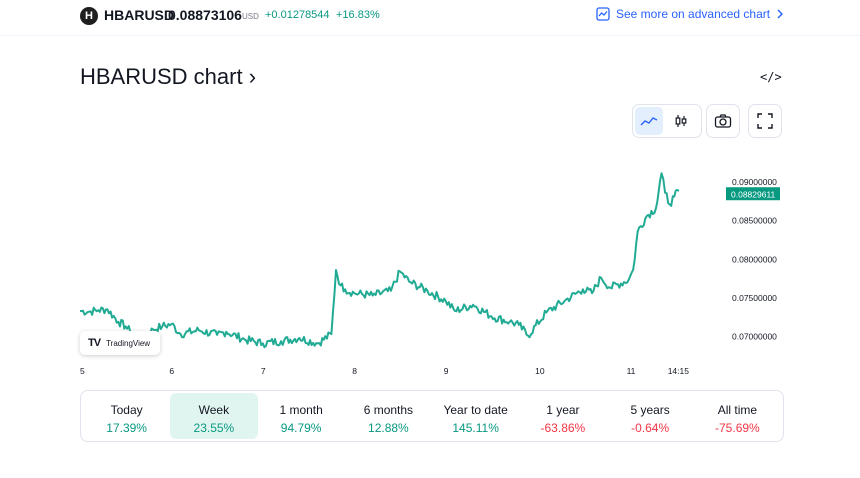  What do you see at coordinates (475, 410) in the screenshot?
I see `performance-period-label: Year to date` at bounding box center [475, 410].